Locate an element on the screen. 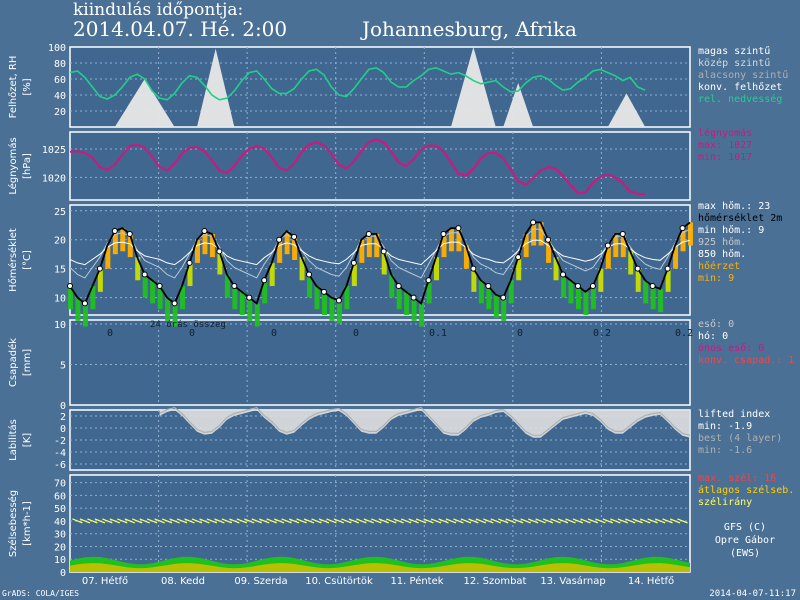 The image size is (800, 600). y-axis-unit: [%] is located at coordinates (27, 86).